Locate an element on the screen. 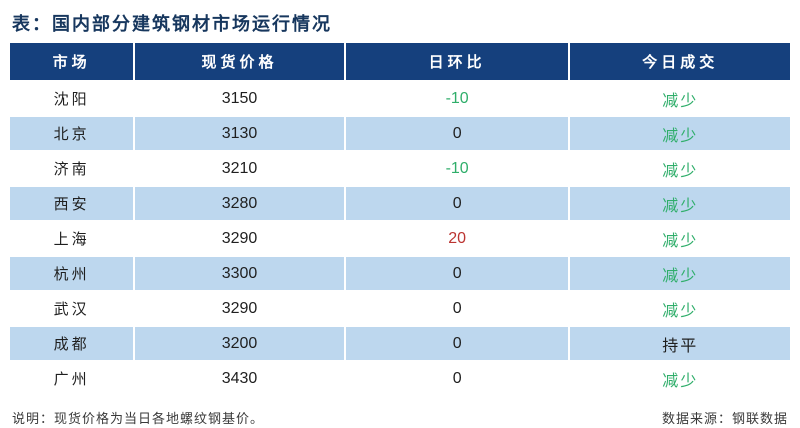 Image resolution: width=800 pixels, height=428 pixels. market-cell: 沈阳 is located at coordinates (72, 97).